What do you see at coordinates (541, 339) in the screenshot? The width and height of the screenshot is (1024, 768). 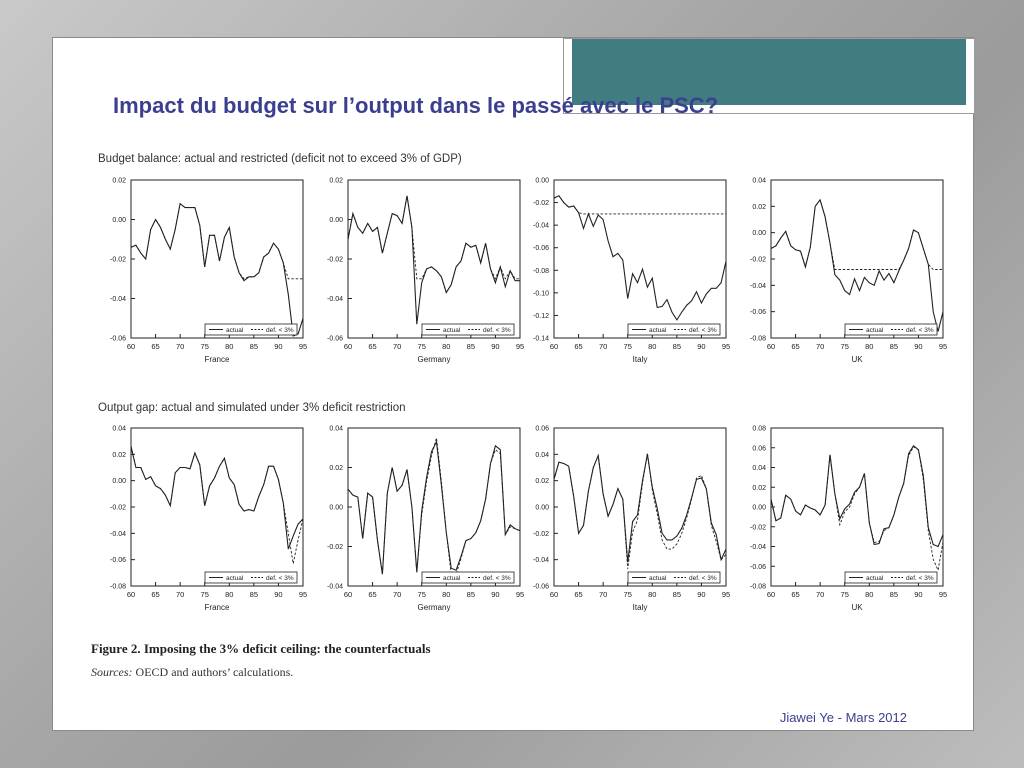 I see `y-tick-label: -0.14` at bounding box center [541, 339].